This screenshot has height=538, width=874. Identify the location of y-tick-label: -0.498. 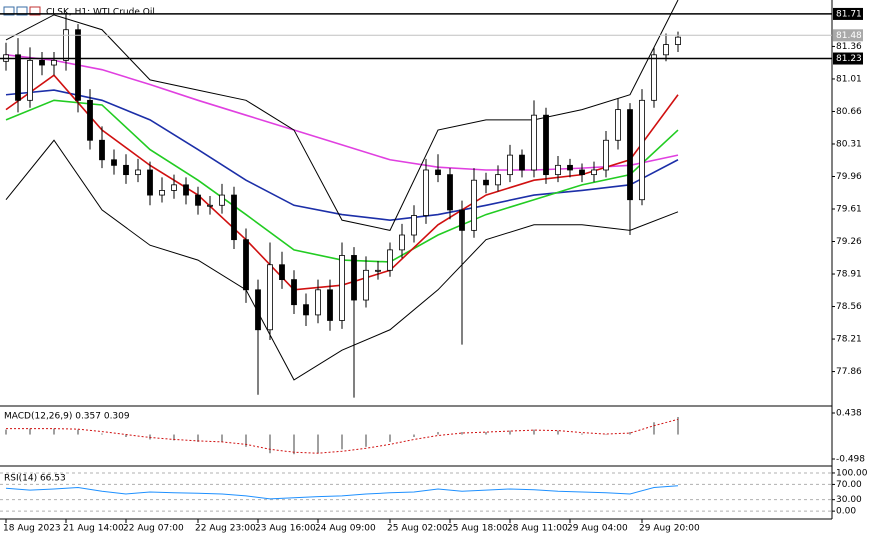
(850, 460).